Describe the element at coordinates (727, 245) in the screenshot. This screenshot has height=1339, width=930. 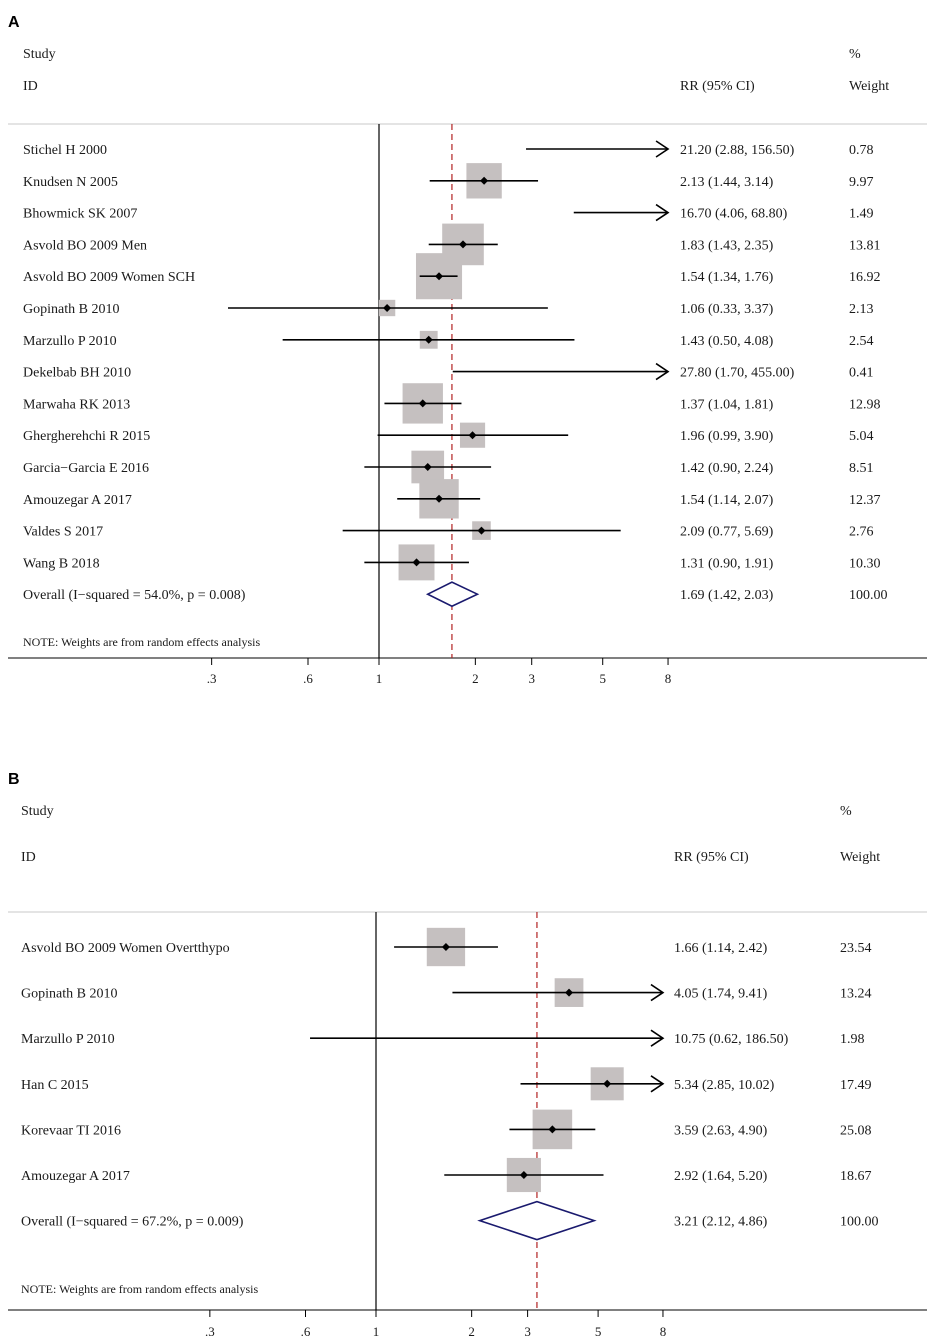
I see `study-ci-text: 1.83 (1.43, 2.35)` at that location.